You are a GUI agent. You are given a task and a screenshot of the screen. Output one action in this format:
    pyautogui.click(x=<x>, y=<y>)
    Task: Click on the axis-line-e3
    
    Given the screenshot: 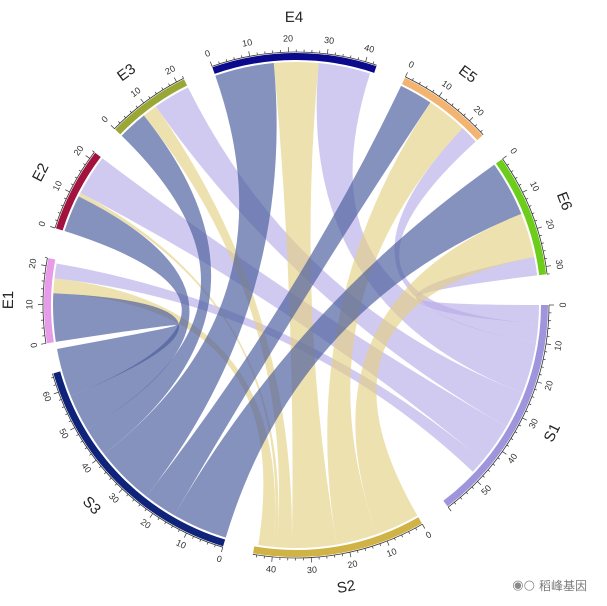 What is the action you would take?
    pyautogui.click(x=149, y=104)
    